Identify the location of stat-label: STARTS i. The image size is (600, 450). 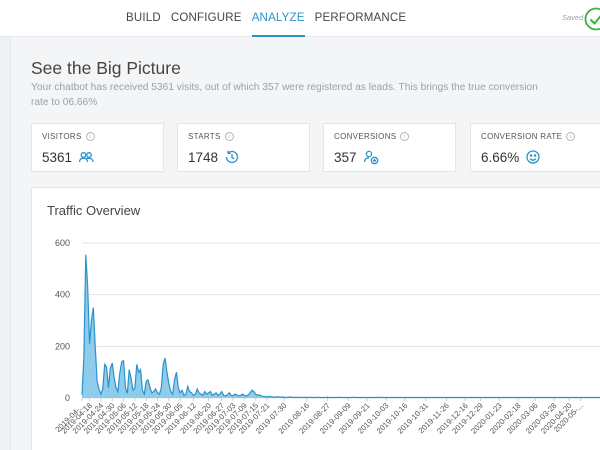
(211, 136).